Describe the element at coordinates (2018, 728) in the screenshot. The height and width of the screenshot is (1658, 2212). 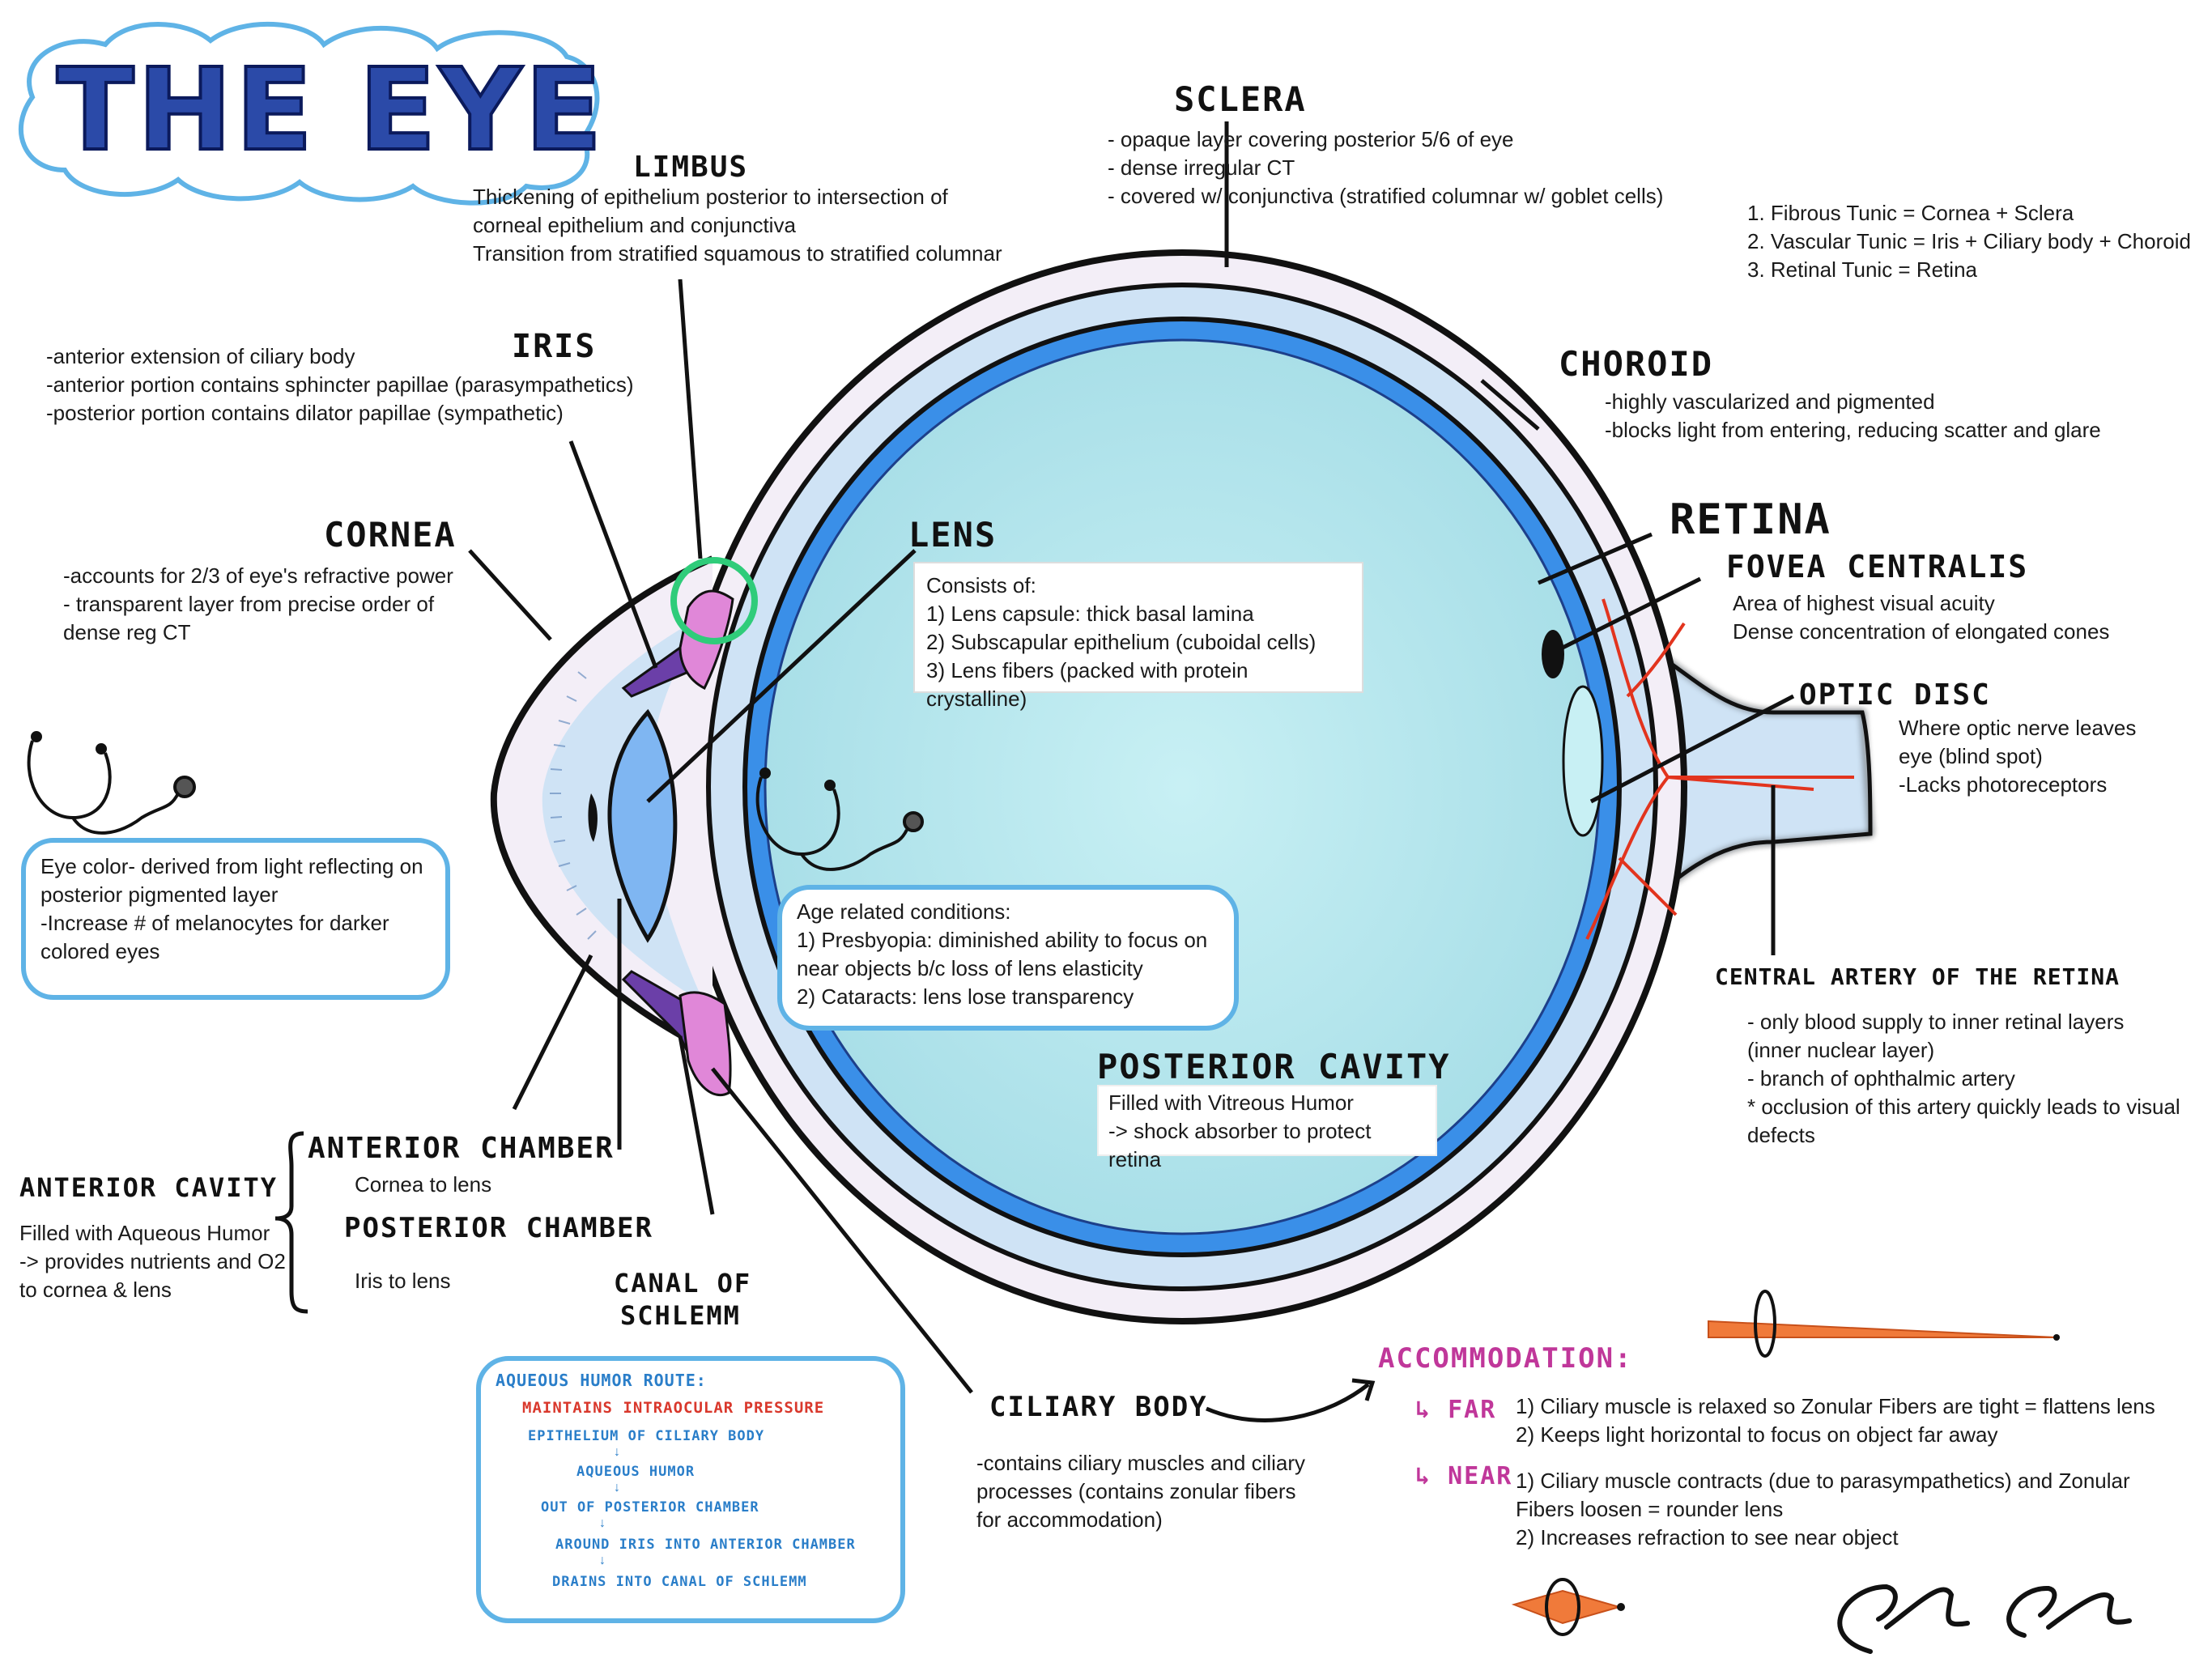
I see `optic-disc-line: Where optic nerve leaves` at that location.